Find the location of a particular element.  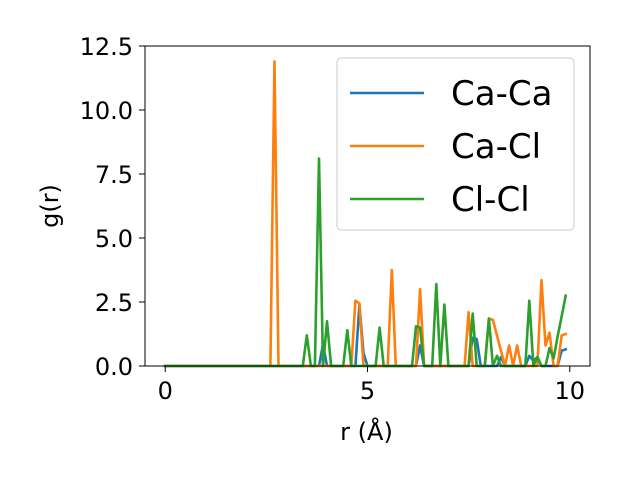

legend-box is located at coordinates (455, 144).